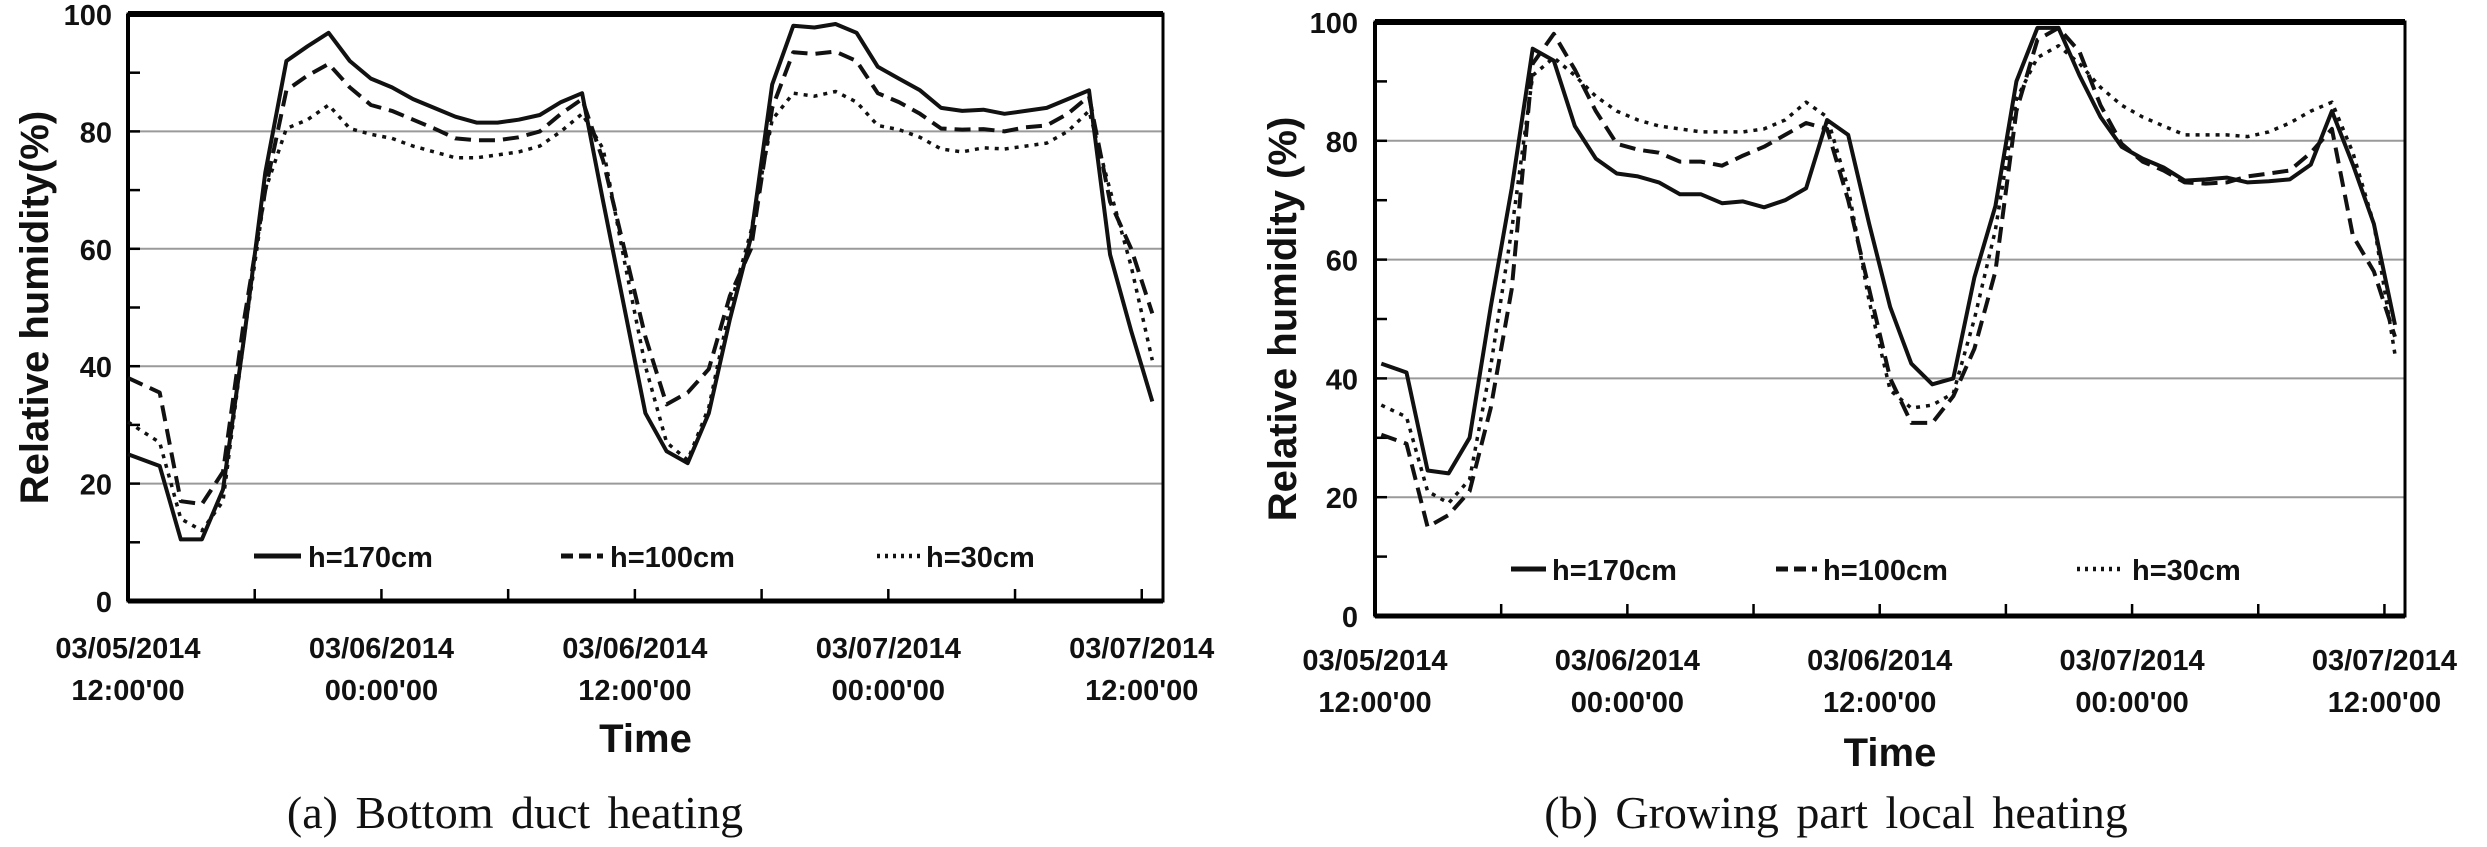 This screenshot has width=2487, height=847. Describe the element at coordinates (1283, 319) in the screenshot. I see `y-axis-title: Relative humidity (%)` at that location.